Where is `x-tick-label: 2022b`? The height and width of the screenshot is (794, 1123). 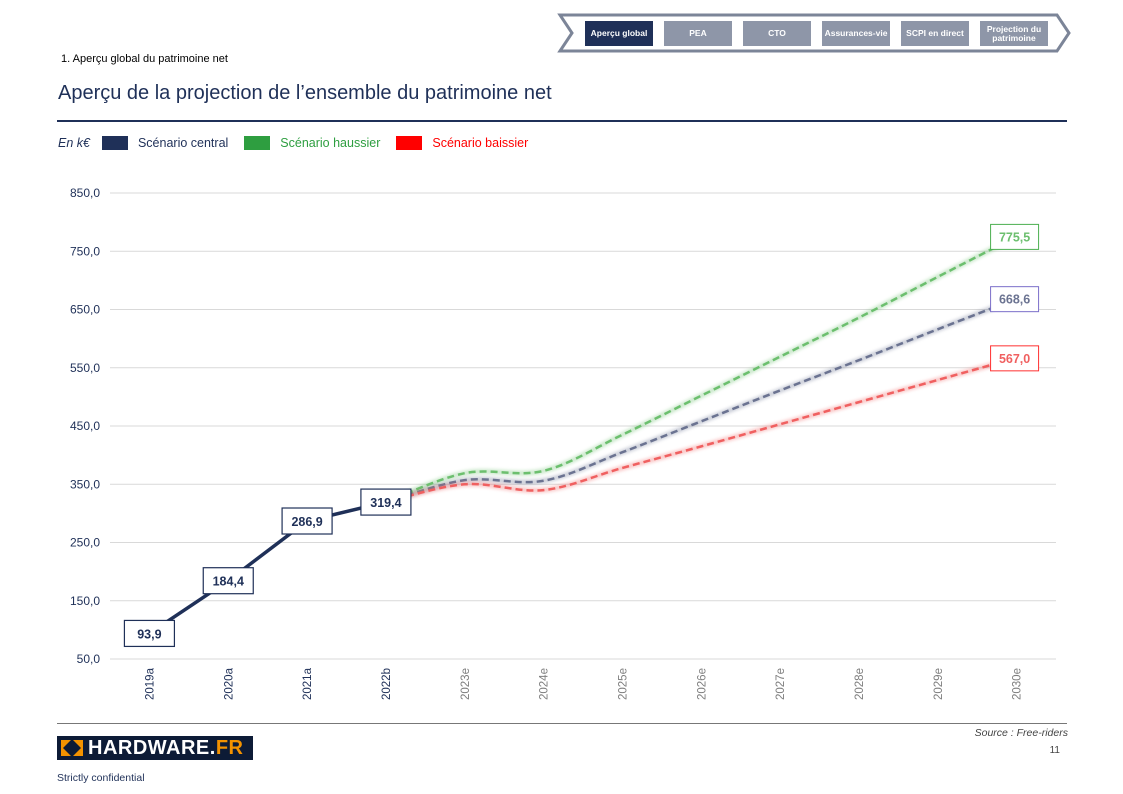 x-tick-label: 2022b is located at coordinates (387, 684).